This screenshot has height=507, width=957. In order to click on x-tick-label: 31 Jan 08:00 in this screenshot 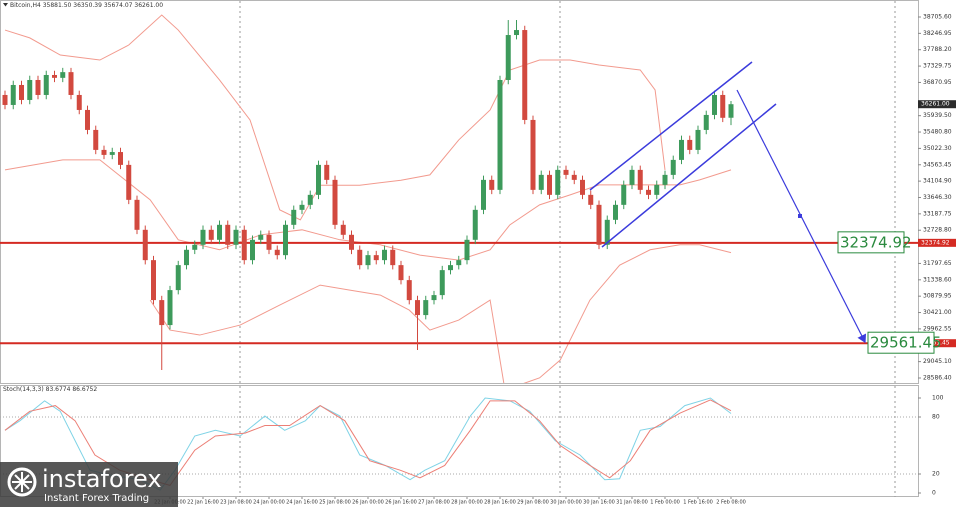, I will do `click(632, 503)`.